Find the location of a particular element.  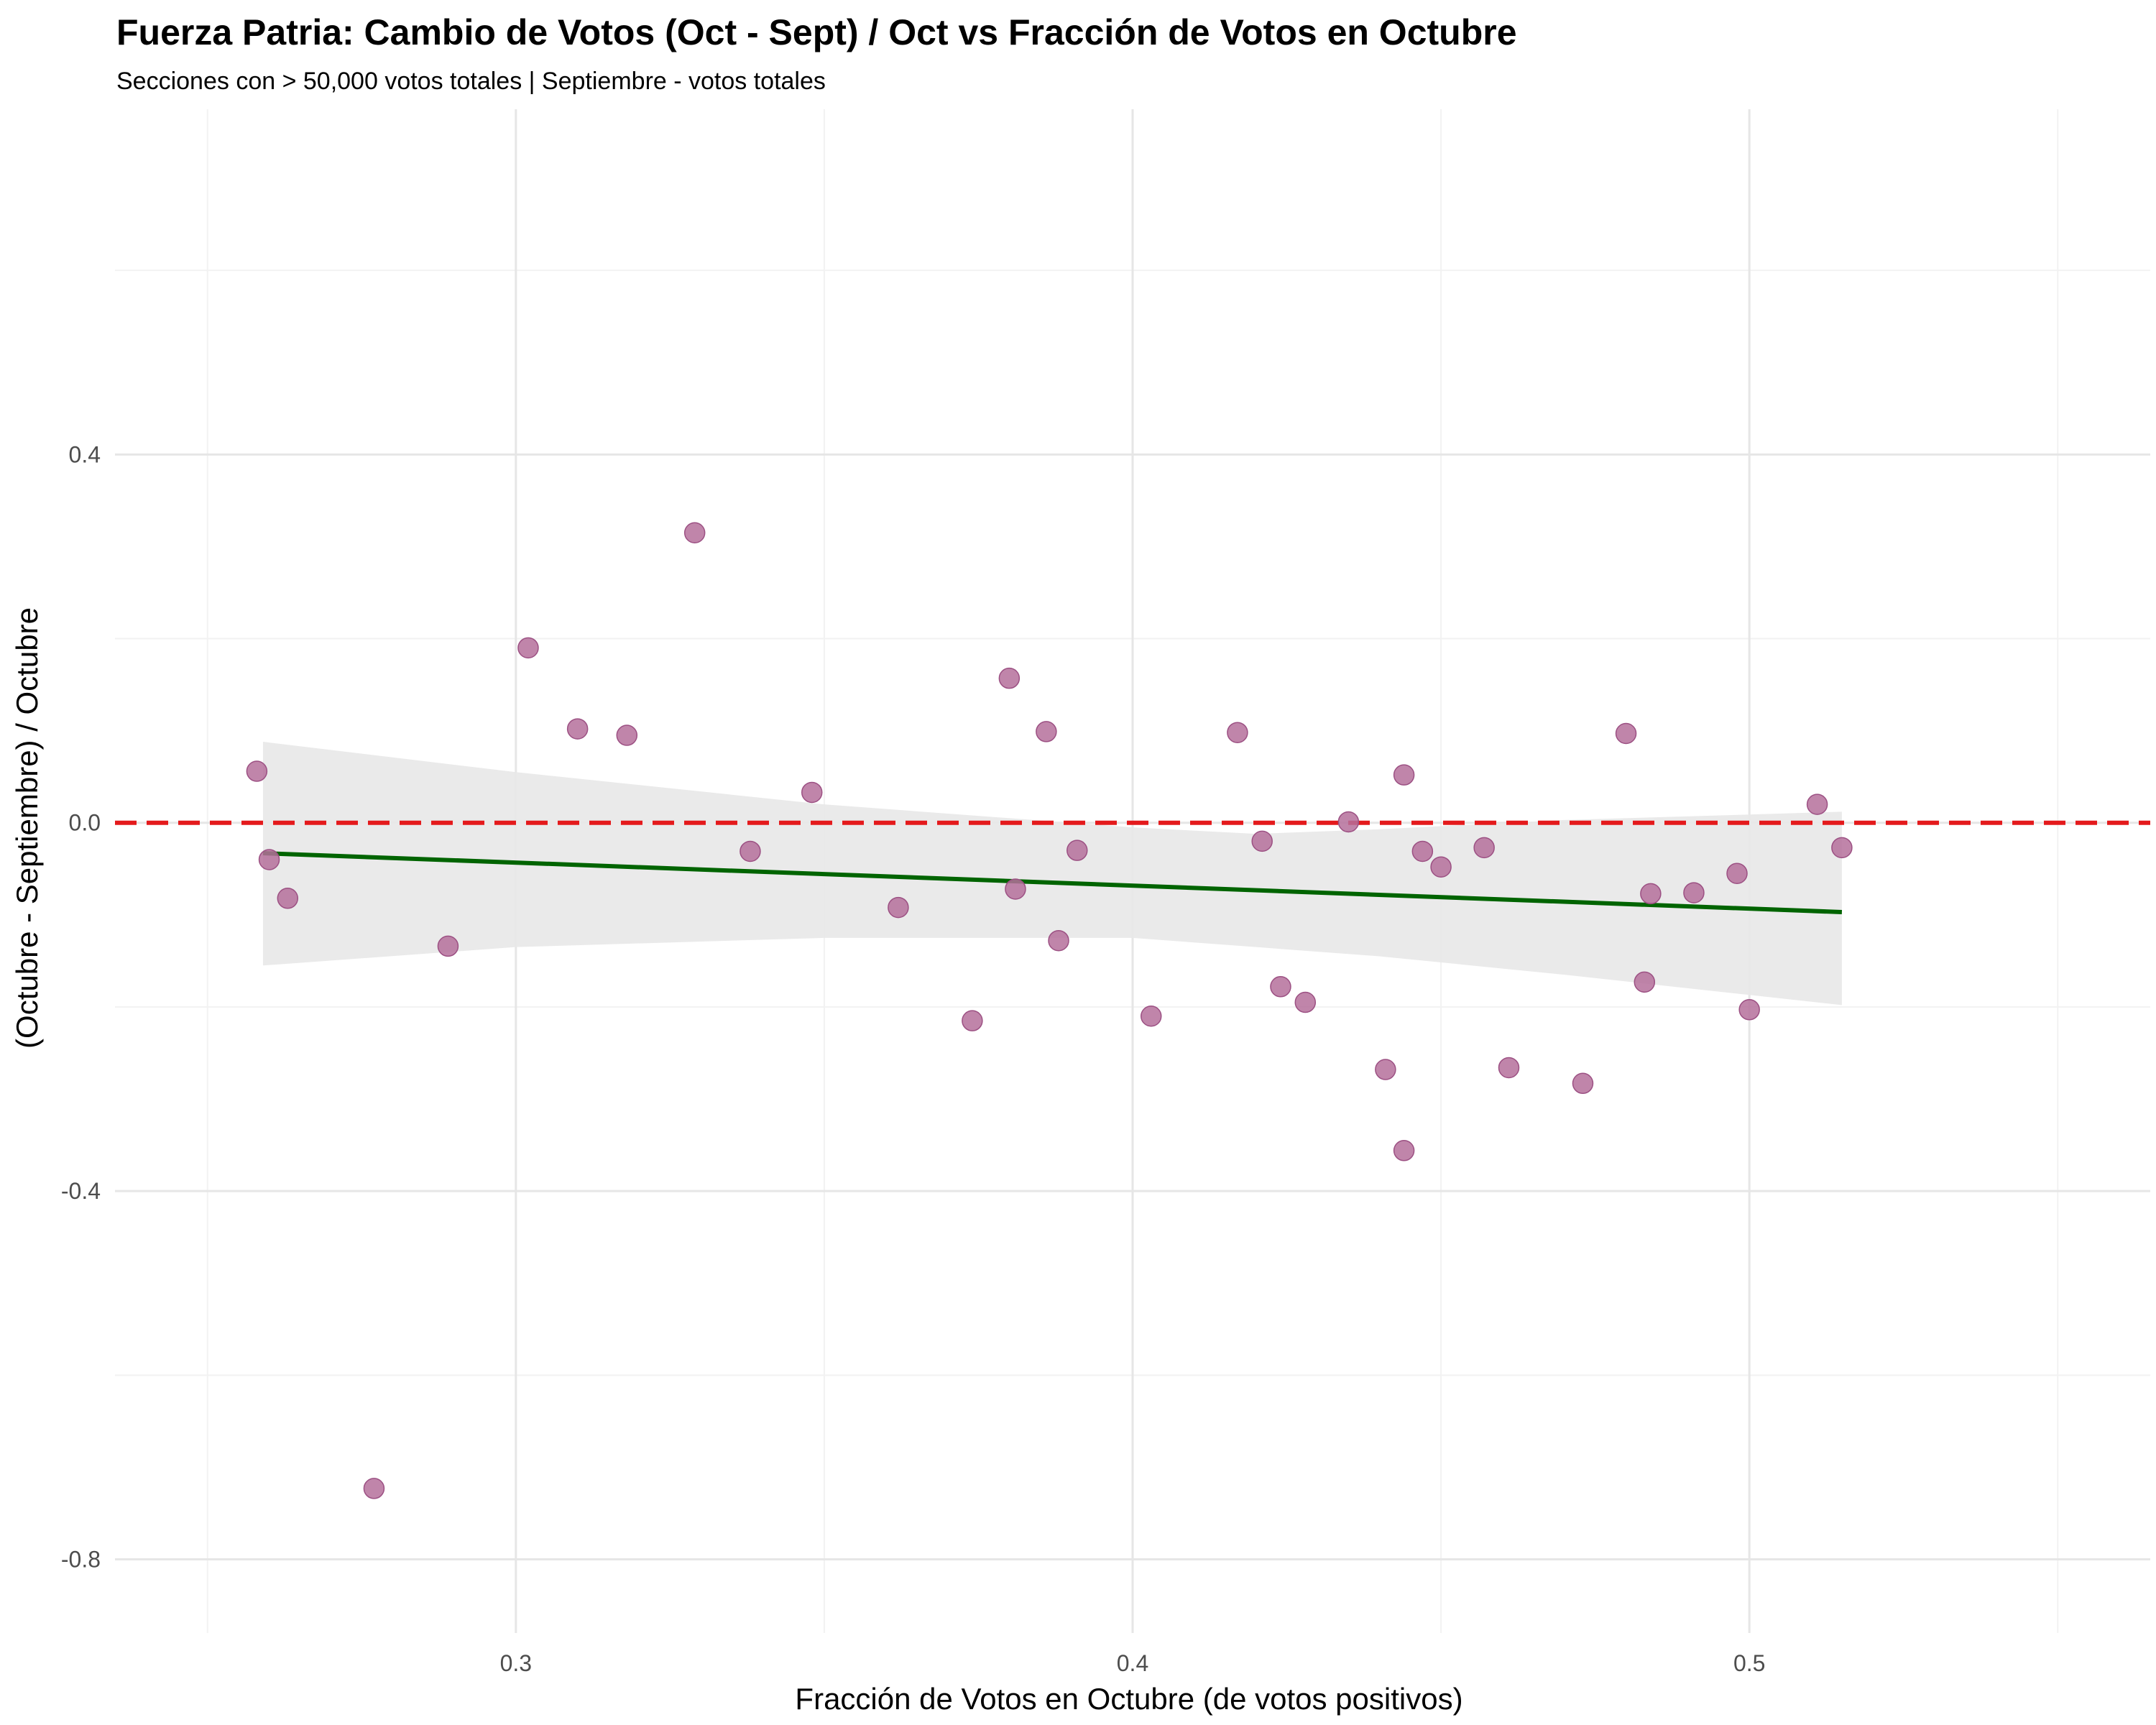

confidence-band is located at coordinates (1052, 874).